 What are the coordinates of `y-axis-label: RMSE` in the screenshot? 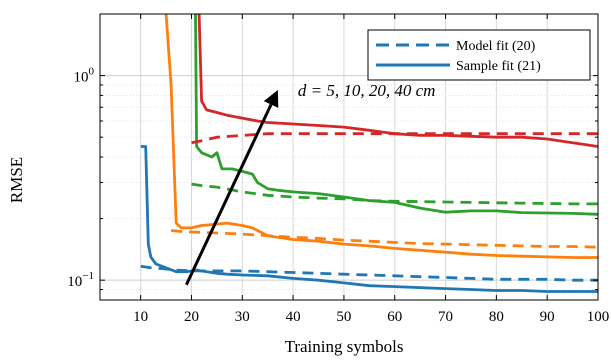 It's located at (16, 180).